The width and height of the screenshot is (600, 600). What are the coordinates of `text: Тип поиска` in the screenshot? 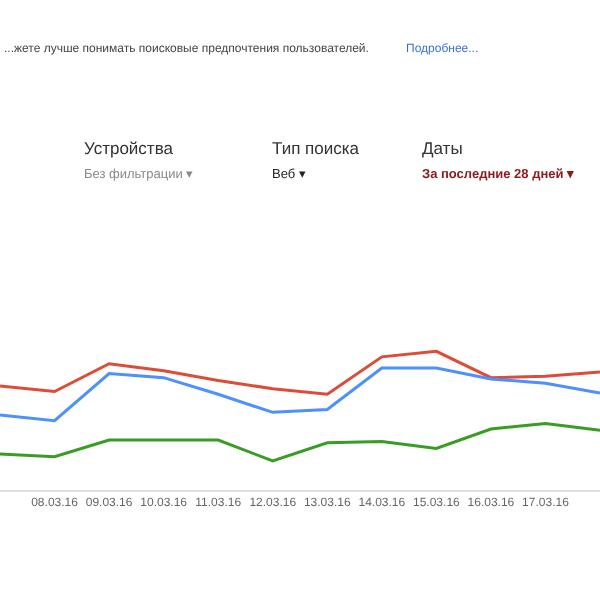 It's located at (316, 148).